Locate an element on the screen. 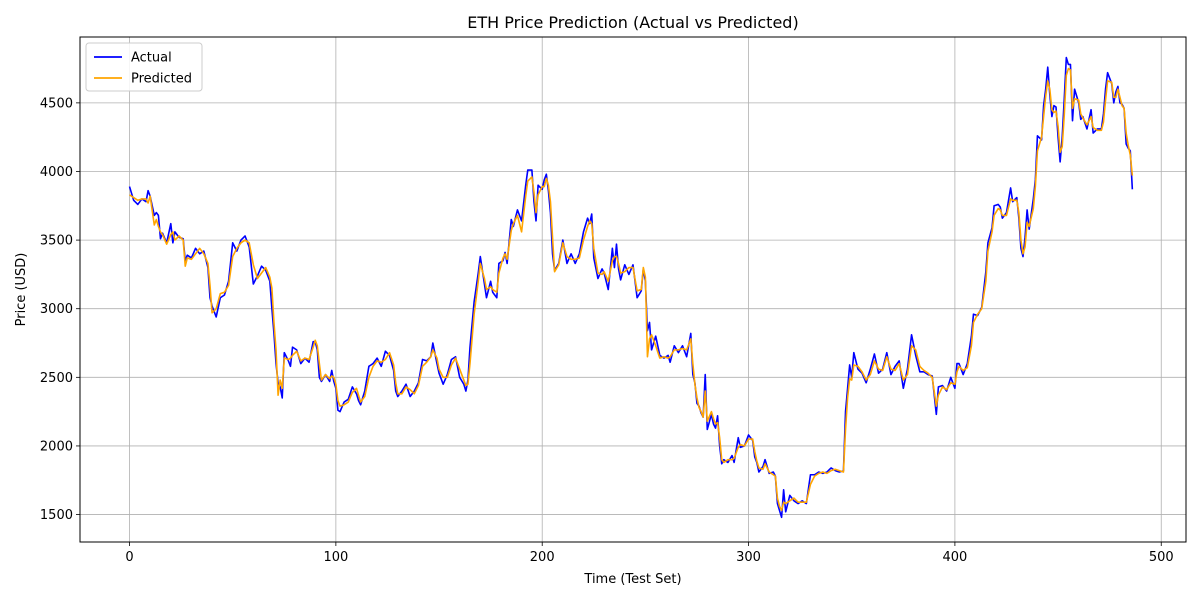  x-tick-label-300: 300 is located at coordinates (748, 557).